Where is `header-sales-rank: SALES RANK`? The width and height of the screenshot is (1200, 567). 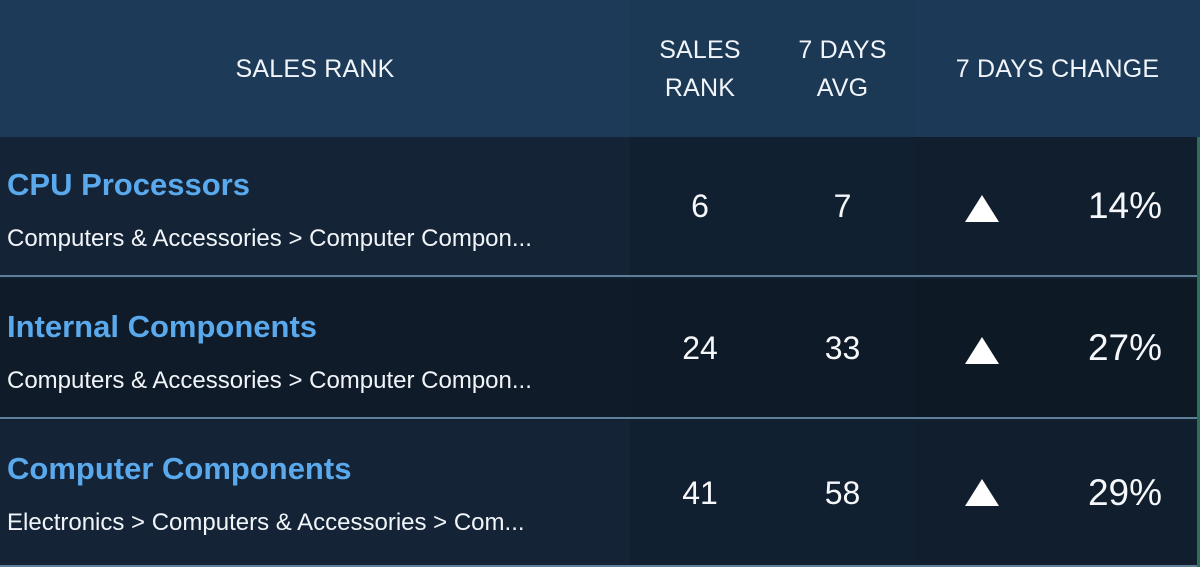
header-sales-rank: SALES RANK is located at coordinates (700, 68).